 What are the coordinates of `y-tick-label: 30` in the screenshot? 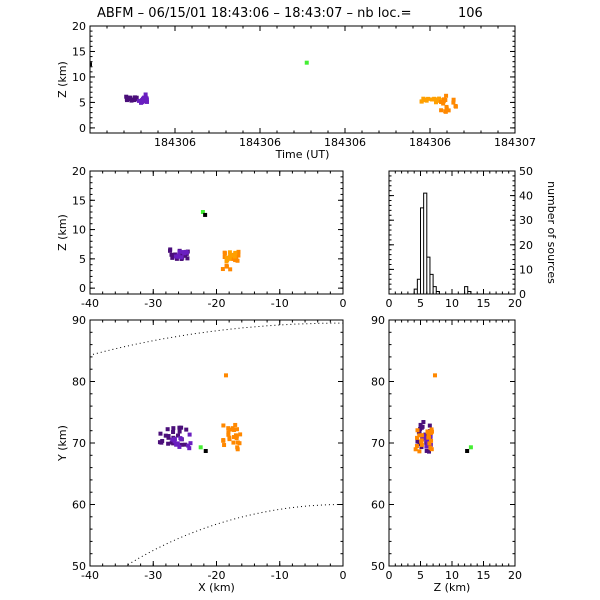 It's located at (526, 220).